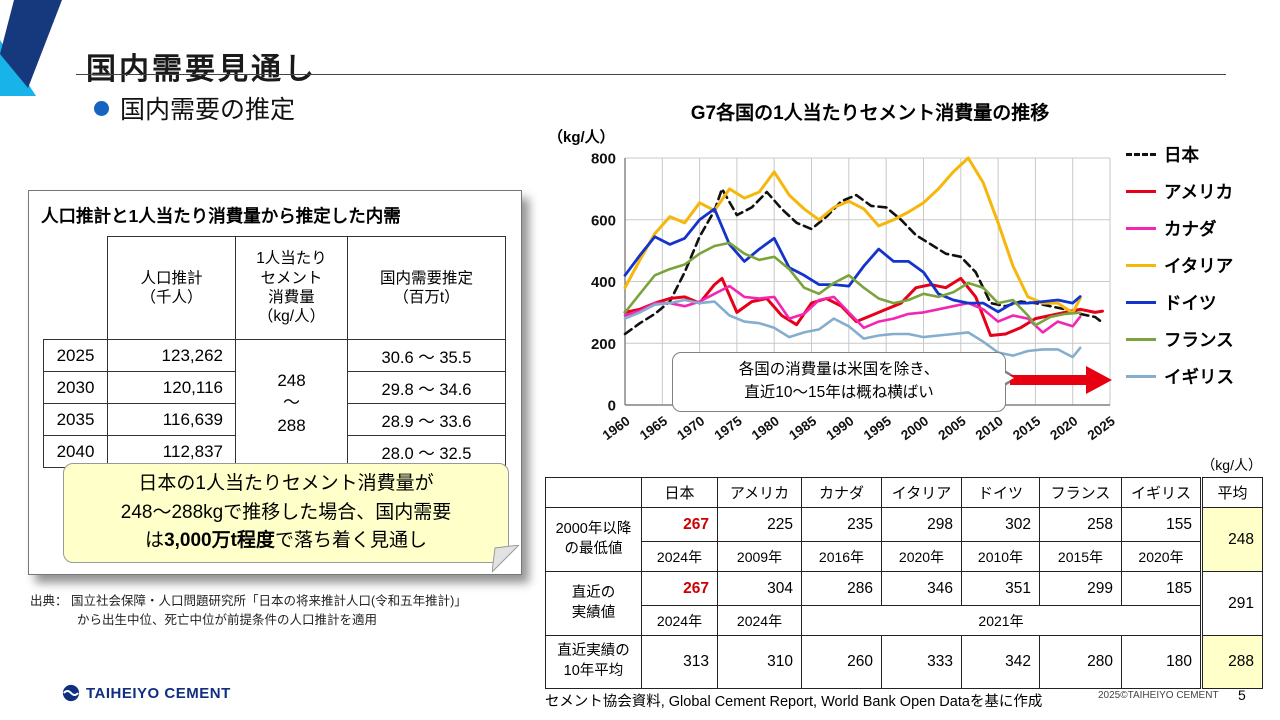 Image resolution: width=1280 pixels, height=720 pixels. What do you see at coordinates (1199, 192) in the screenshot?
I see `legend-label: アメリカ` at bounding box center [1199, 192].